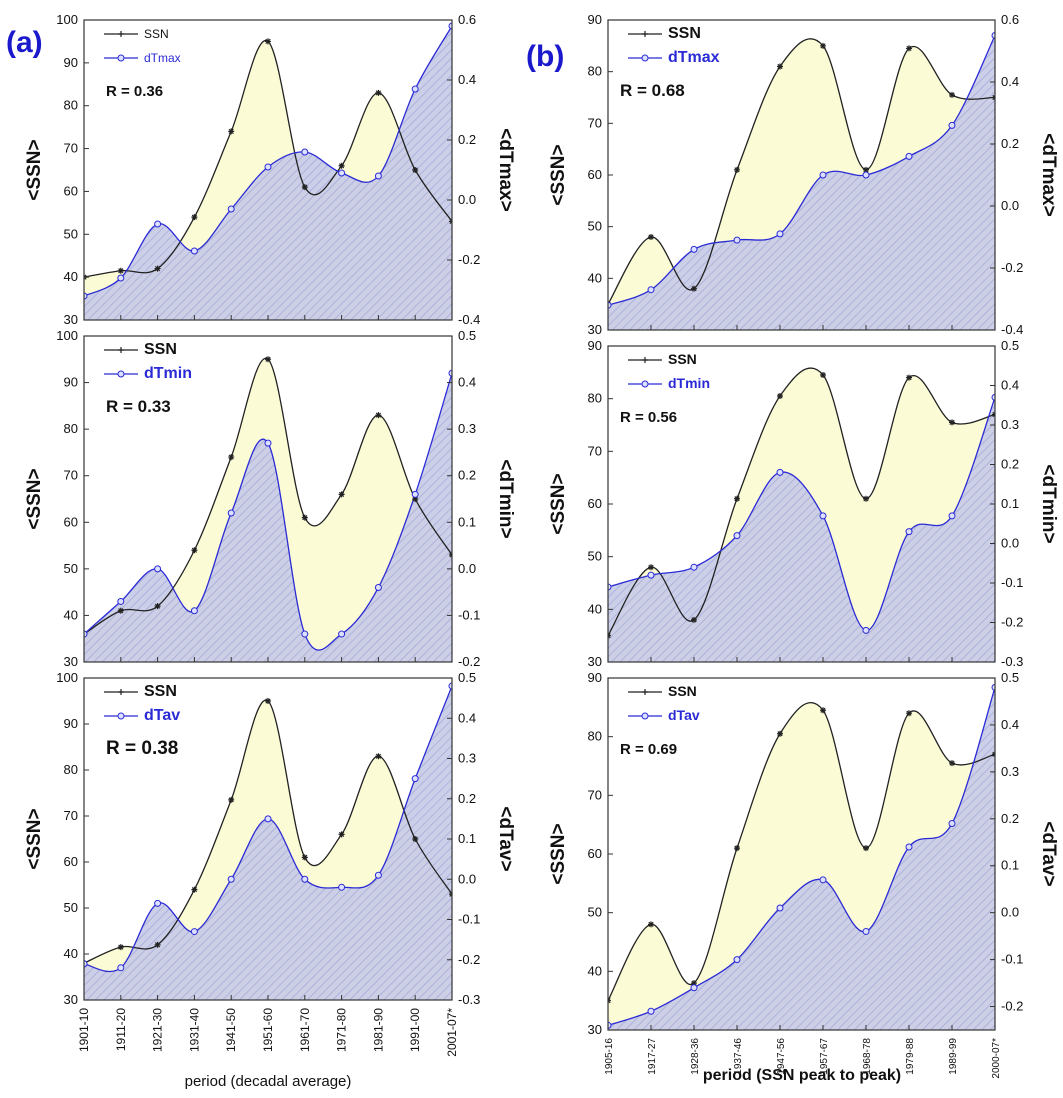  What do you see at coordinates (867, 1056) in the screenshot?
I see `x-tick-label: 1968-78` at bounding box center [867, 1056].